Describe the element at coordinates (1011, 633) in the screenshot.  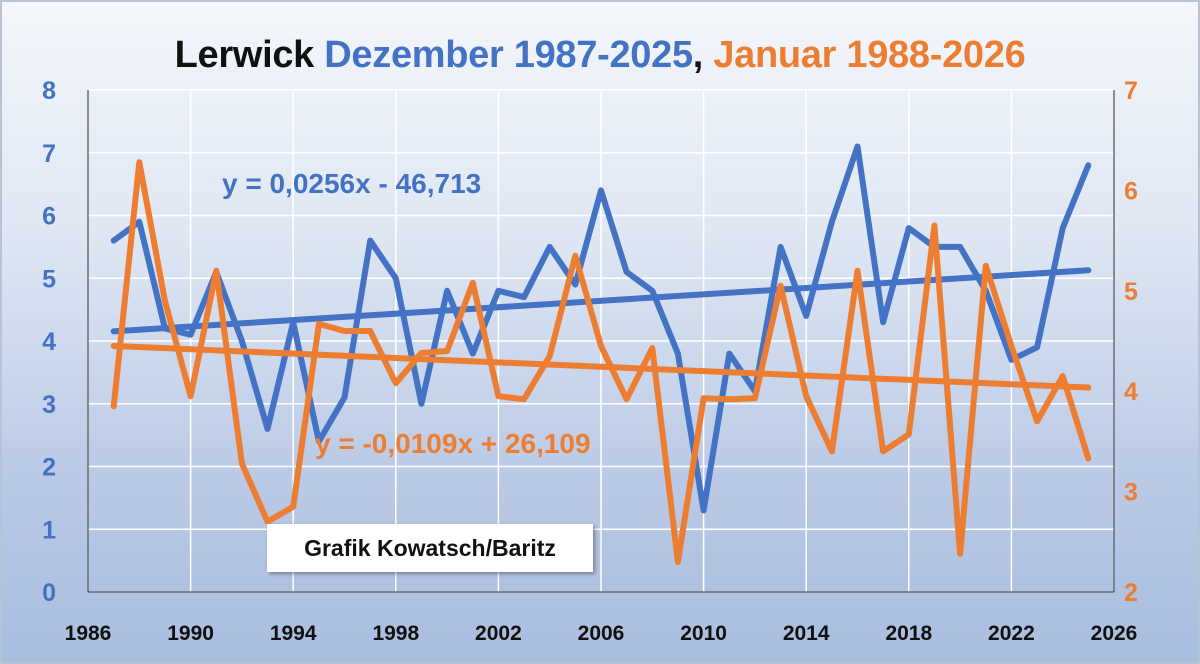
I see `x-tick-label: 2022` at that location.